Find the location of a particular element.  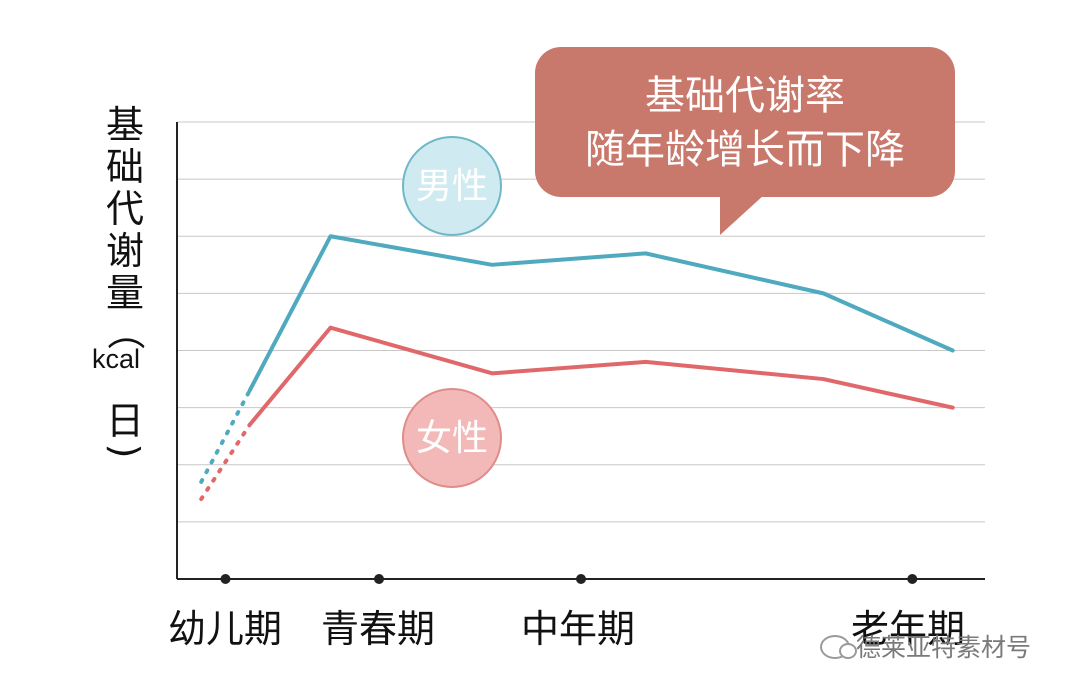

x-tick-label: 中年期 is located at coordinates (578, 629).